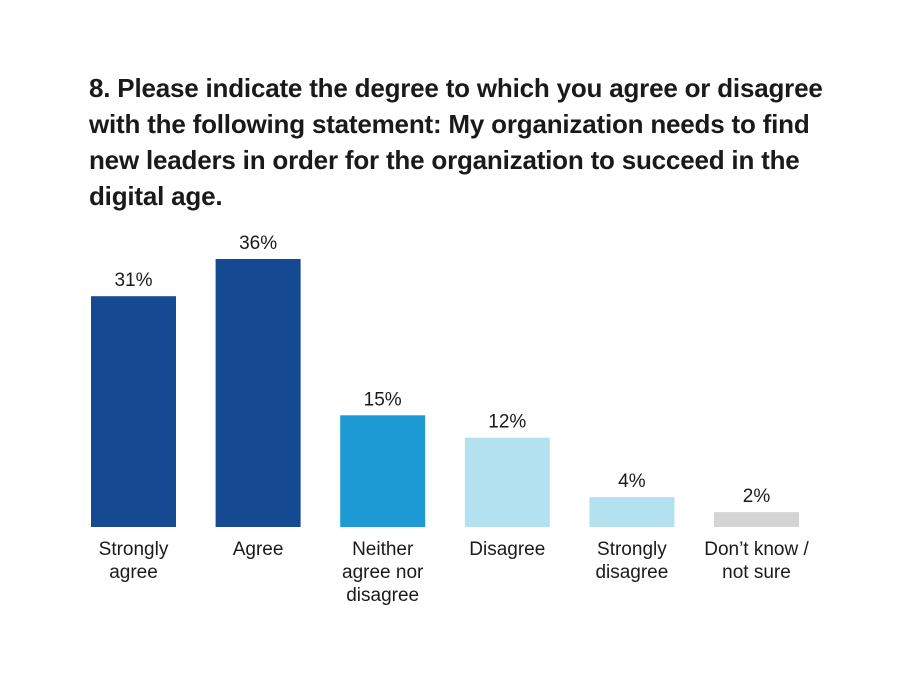 The image size is (900, 693). I want to click on value-label-1: 36%, so click(258, 243).